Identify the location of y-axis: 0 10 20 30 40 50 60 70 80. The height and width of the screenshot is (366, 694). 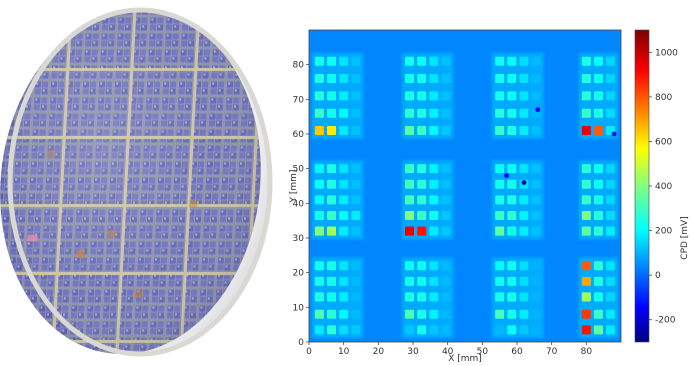
(301, 204).